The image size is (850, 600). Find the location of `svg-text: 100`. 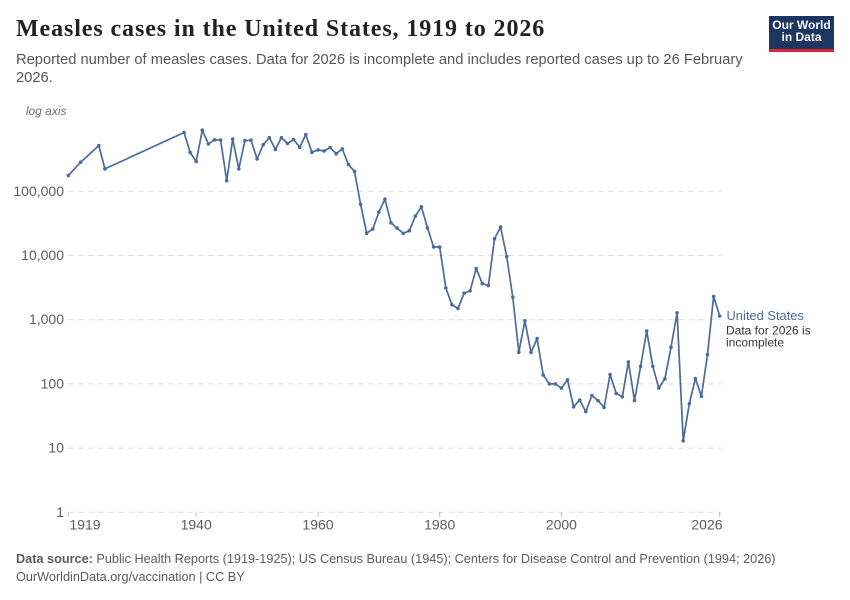

svg-text: 100 is located at coordinates (53, 383).